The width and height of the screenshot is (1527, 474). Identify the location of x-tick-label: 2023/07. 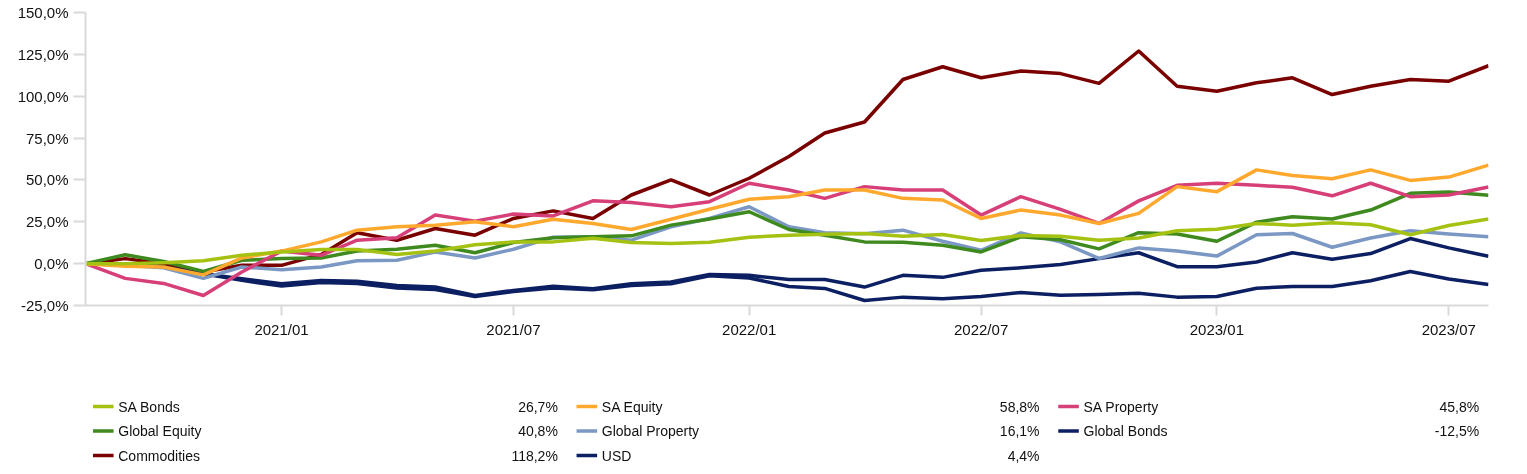
(1448, 329).